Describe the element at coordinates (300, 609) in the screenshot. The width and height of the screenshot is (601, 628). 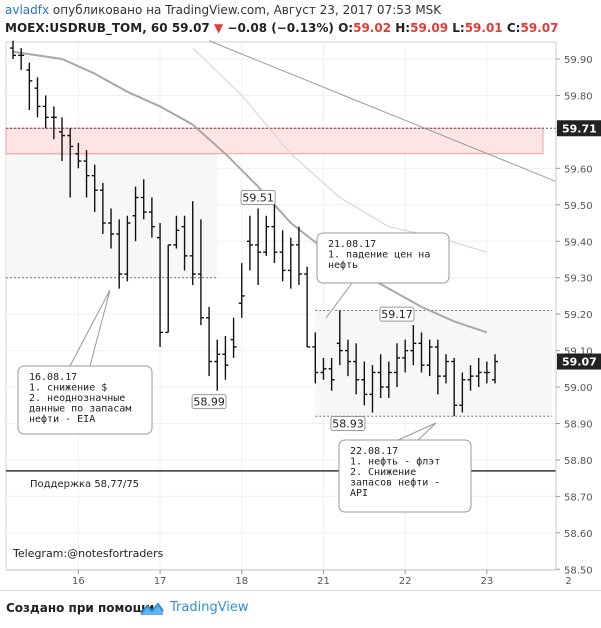
I see `footer: Создано при помощи TradingView` at that location.